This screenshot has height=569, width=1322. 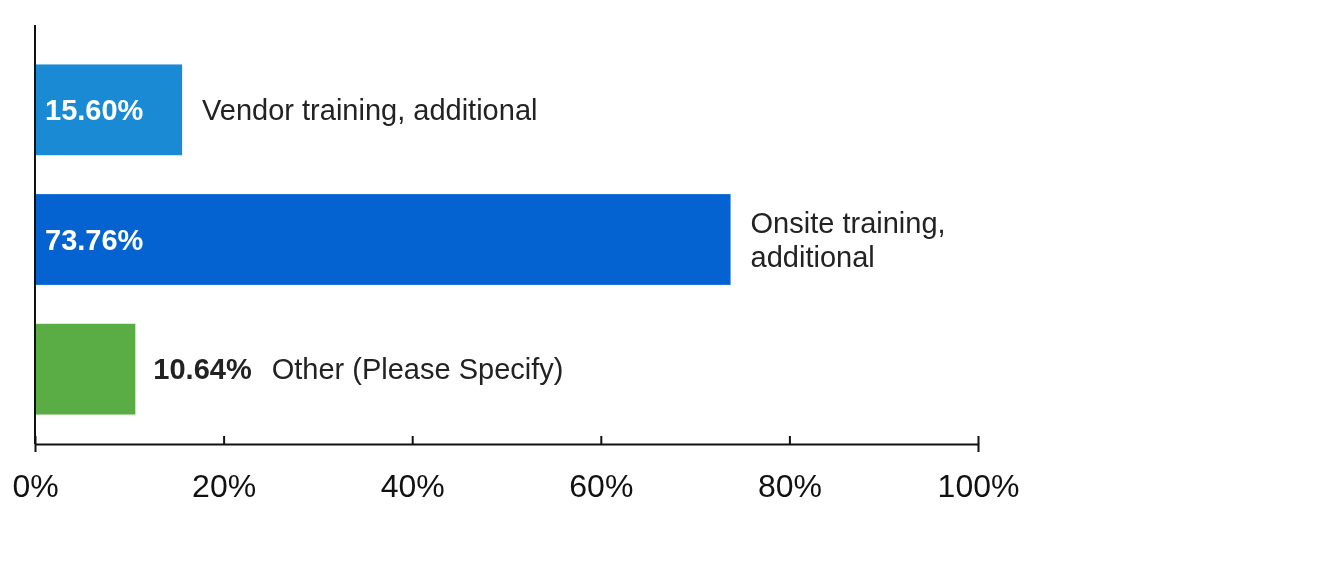 I want to click on x-tick-label: 20%, so click(x=224, y=485).